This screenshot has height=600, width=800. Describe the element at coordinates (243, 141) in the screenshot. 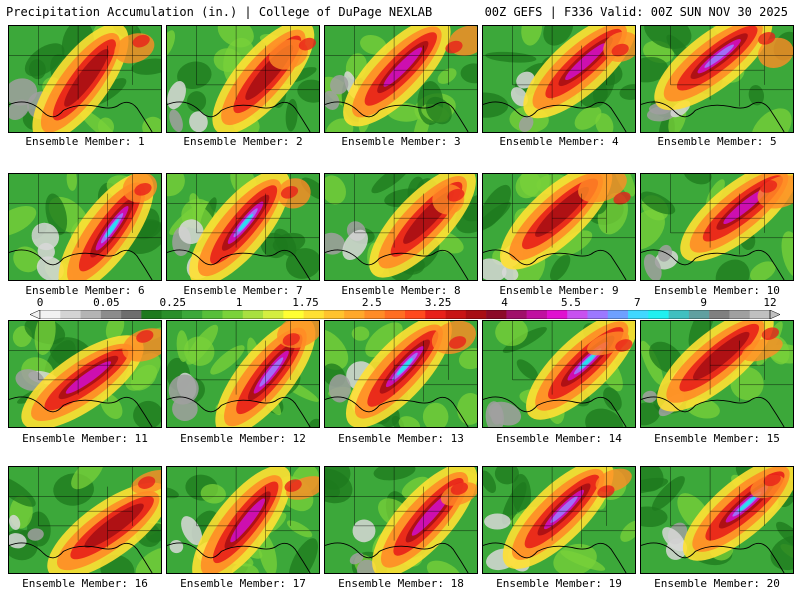

I see `ensemble-member-label: Ensemble Member: 2` at that location.